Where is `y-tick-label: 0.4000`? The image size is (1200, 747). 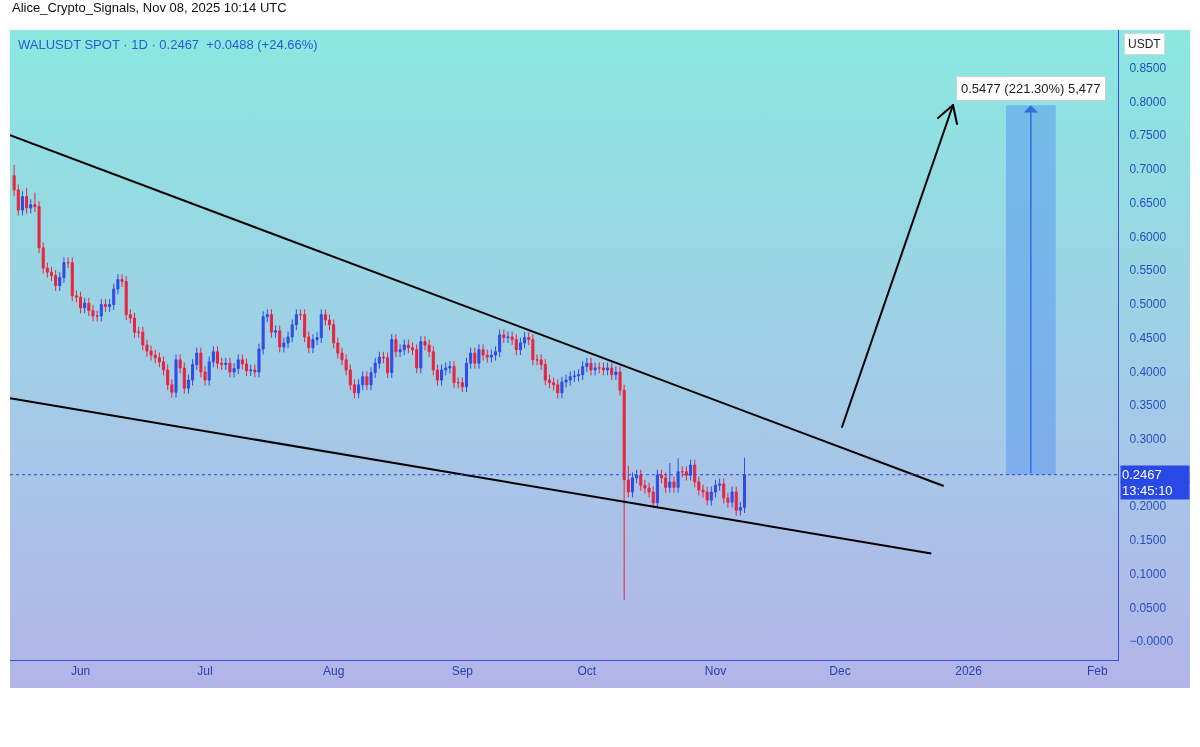
y-tick-label: 0.4000 is located at coordinates (1148, 371).